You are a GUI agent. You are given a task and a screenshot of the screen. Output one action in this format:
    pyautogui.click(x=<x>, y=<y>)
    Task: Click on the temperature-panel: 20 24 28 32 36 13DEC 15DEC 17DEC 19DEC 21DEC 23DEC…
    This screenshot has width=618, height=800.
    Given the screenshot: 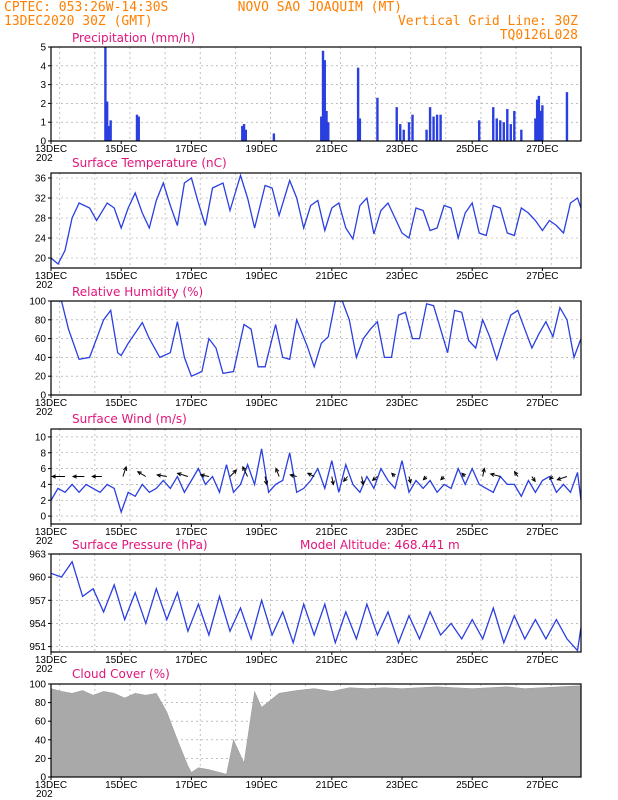 What is the action you would take?
    pyautogui.click(x=308, y=231)
    